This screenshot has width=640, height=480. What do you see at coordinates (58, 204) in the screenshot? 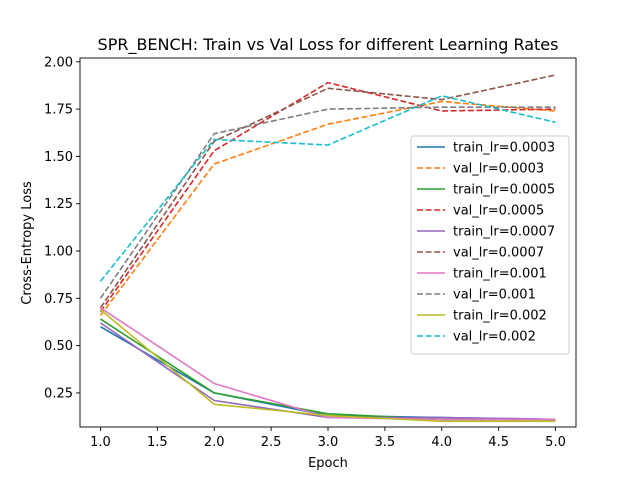
I see `y-tick-label: 1.25` at bounding box center [58, 204].